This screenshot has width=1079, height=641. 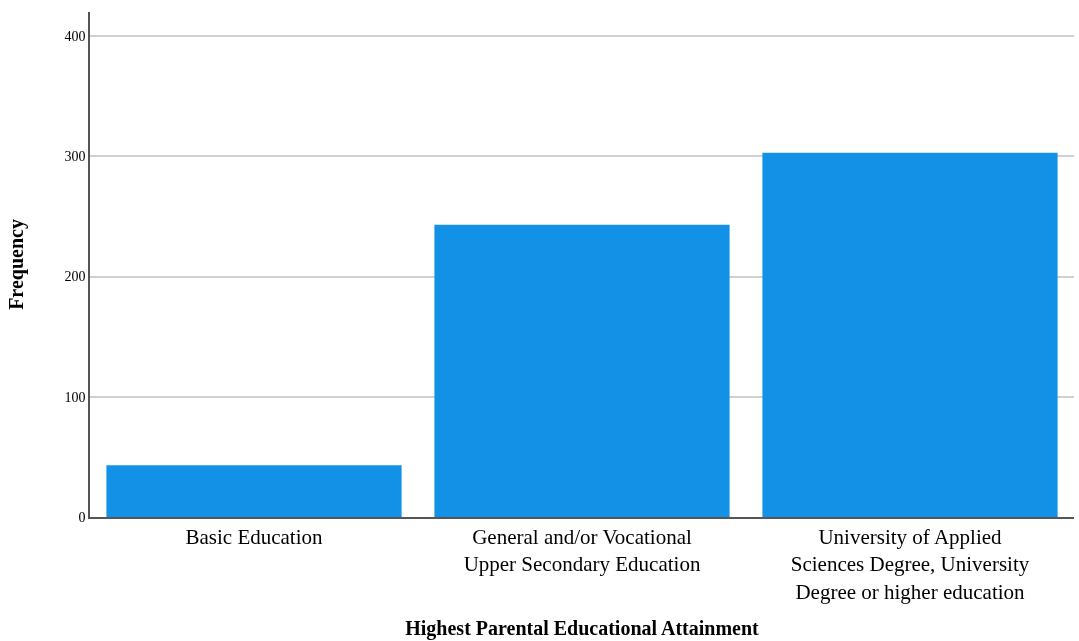 I want to click on y-tick-label: 0, so click(x=82, y=517).